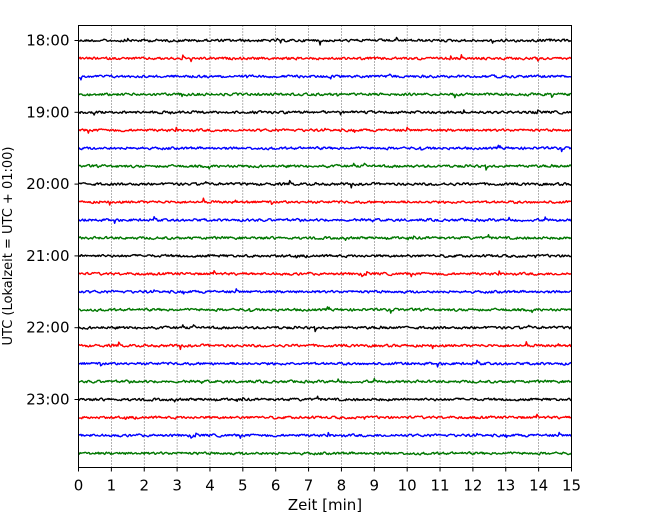  I want to click on y-axis: 18:00 19:00 20:00 21:00 22:00 23:00, so click(52, 220).